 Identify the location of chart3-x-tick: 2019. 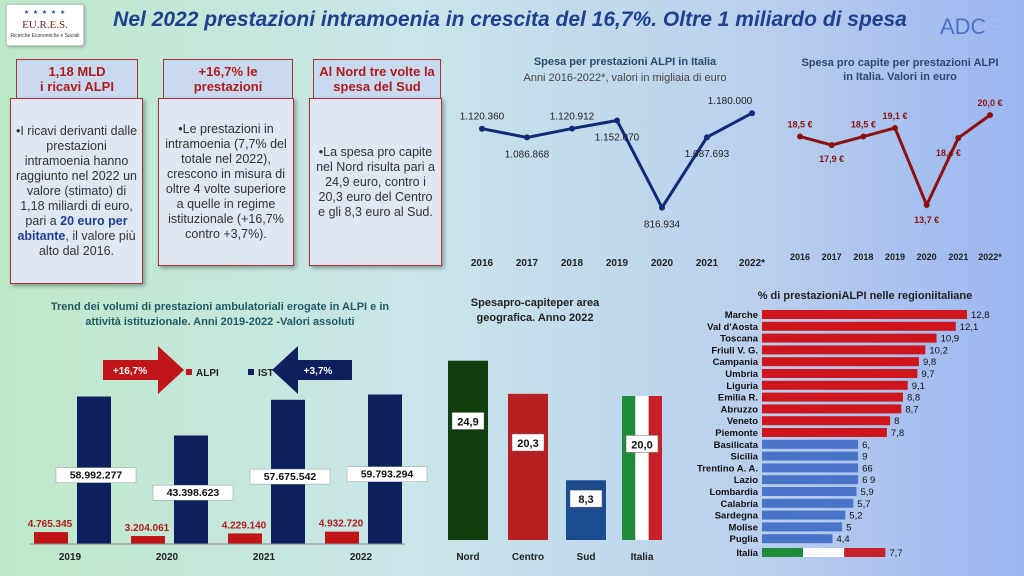
(70, 557).